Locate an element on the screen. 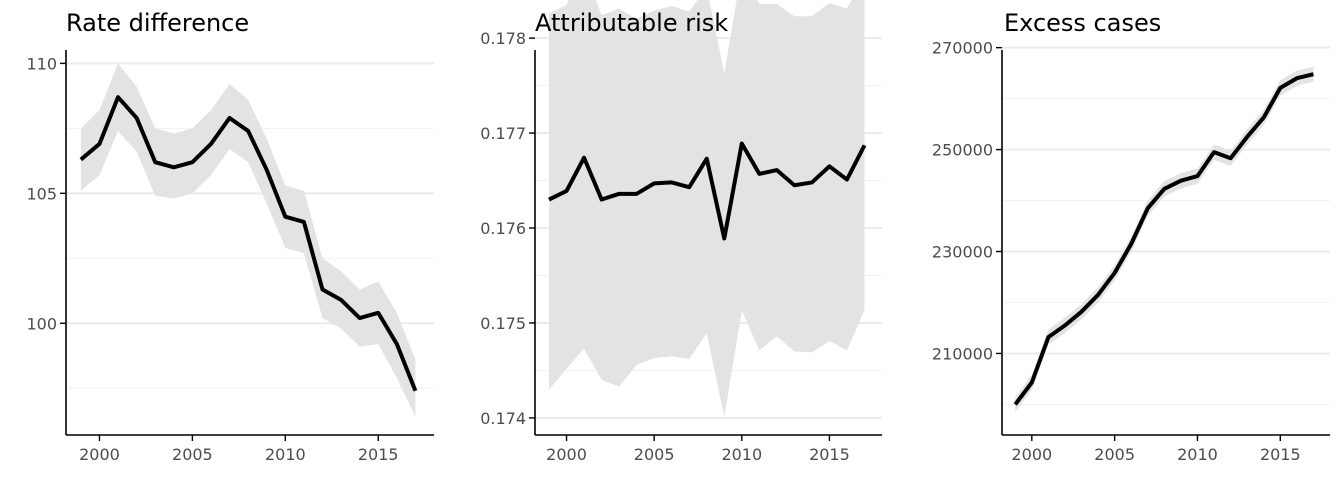  panel-title: Attributable risk is located at coordinates (631, 23).